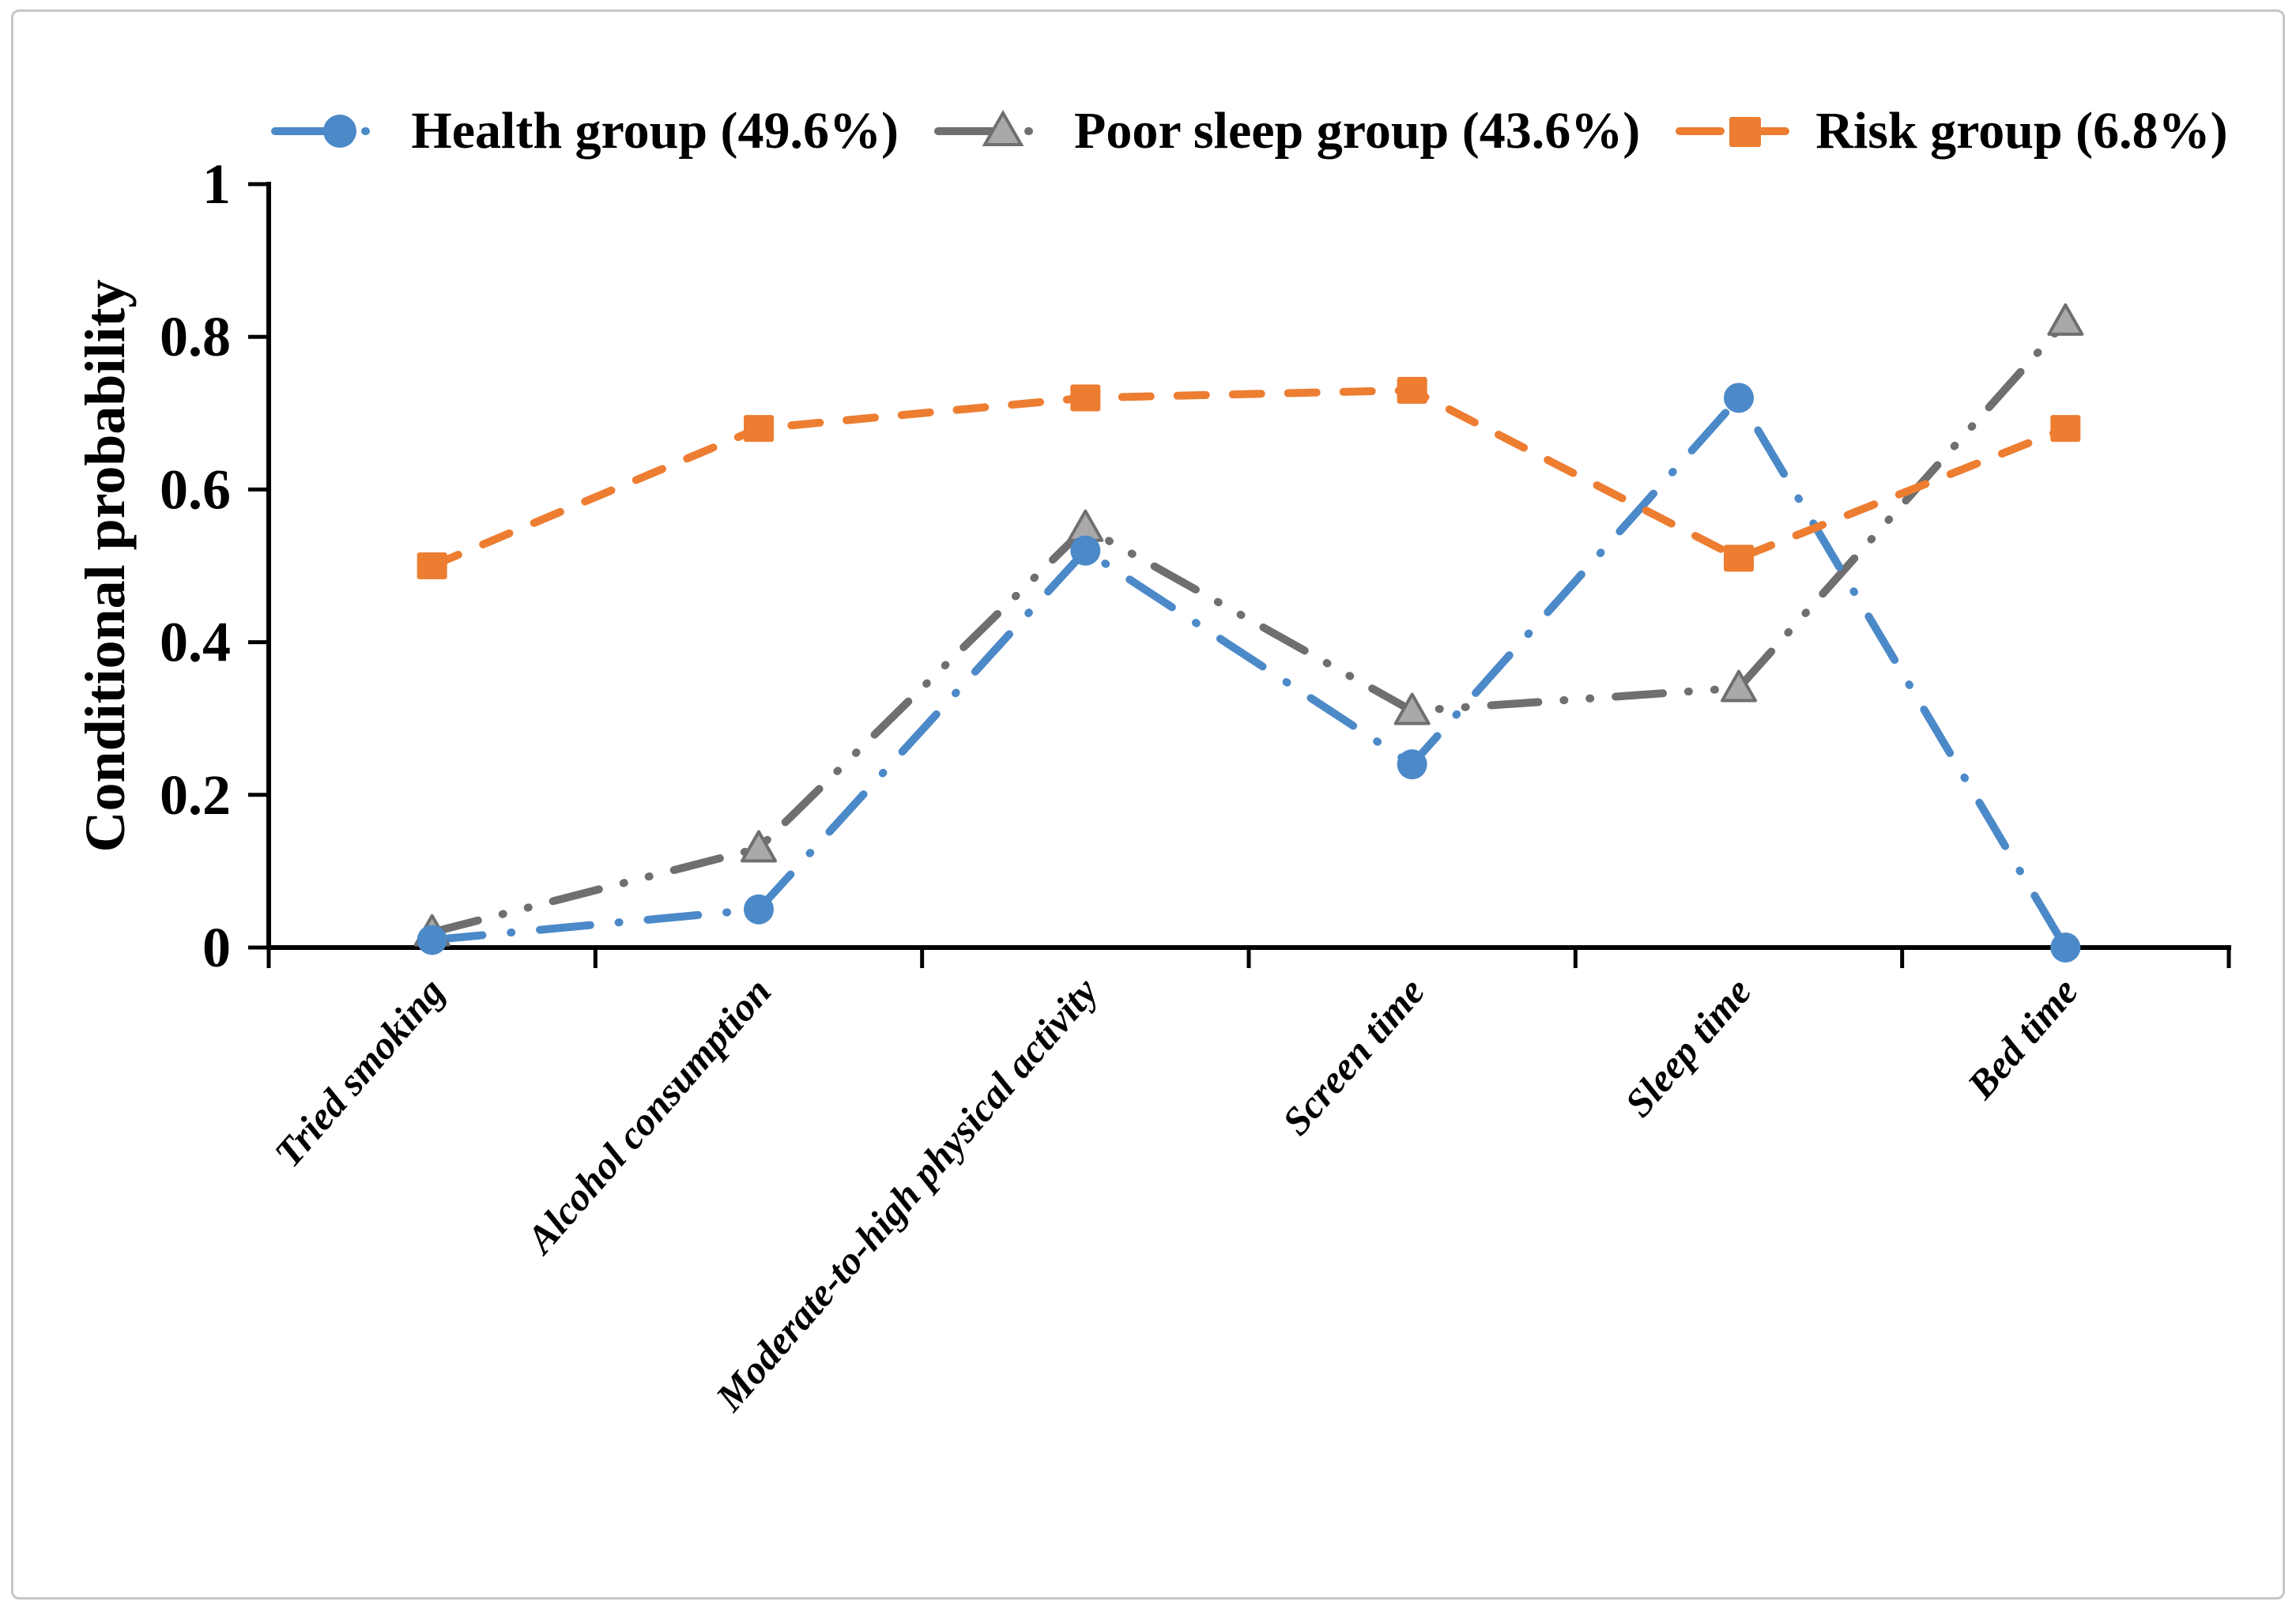 The height and width of the screenshot is (1609, 2296). What do you see at coordinates (2021, 131) in the screenshot?
I see `legend-label: Risk group (6.8%)` at bounding box center [2021, 131].